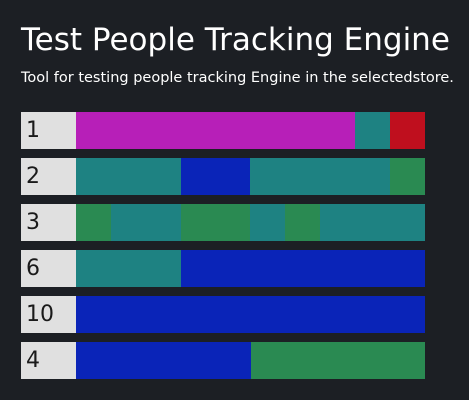 This screenshot has height=400, width=469. What do you see at coordinates (407, 130) in the screenshot?
I see `track-segment-red` at bounding box center [407, 130].